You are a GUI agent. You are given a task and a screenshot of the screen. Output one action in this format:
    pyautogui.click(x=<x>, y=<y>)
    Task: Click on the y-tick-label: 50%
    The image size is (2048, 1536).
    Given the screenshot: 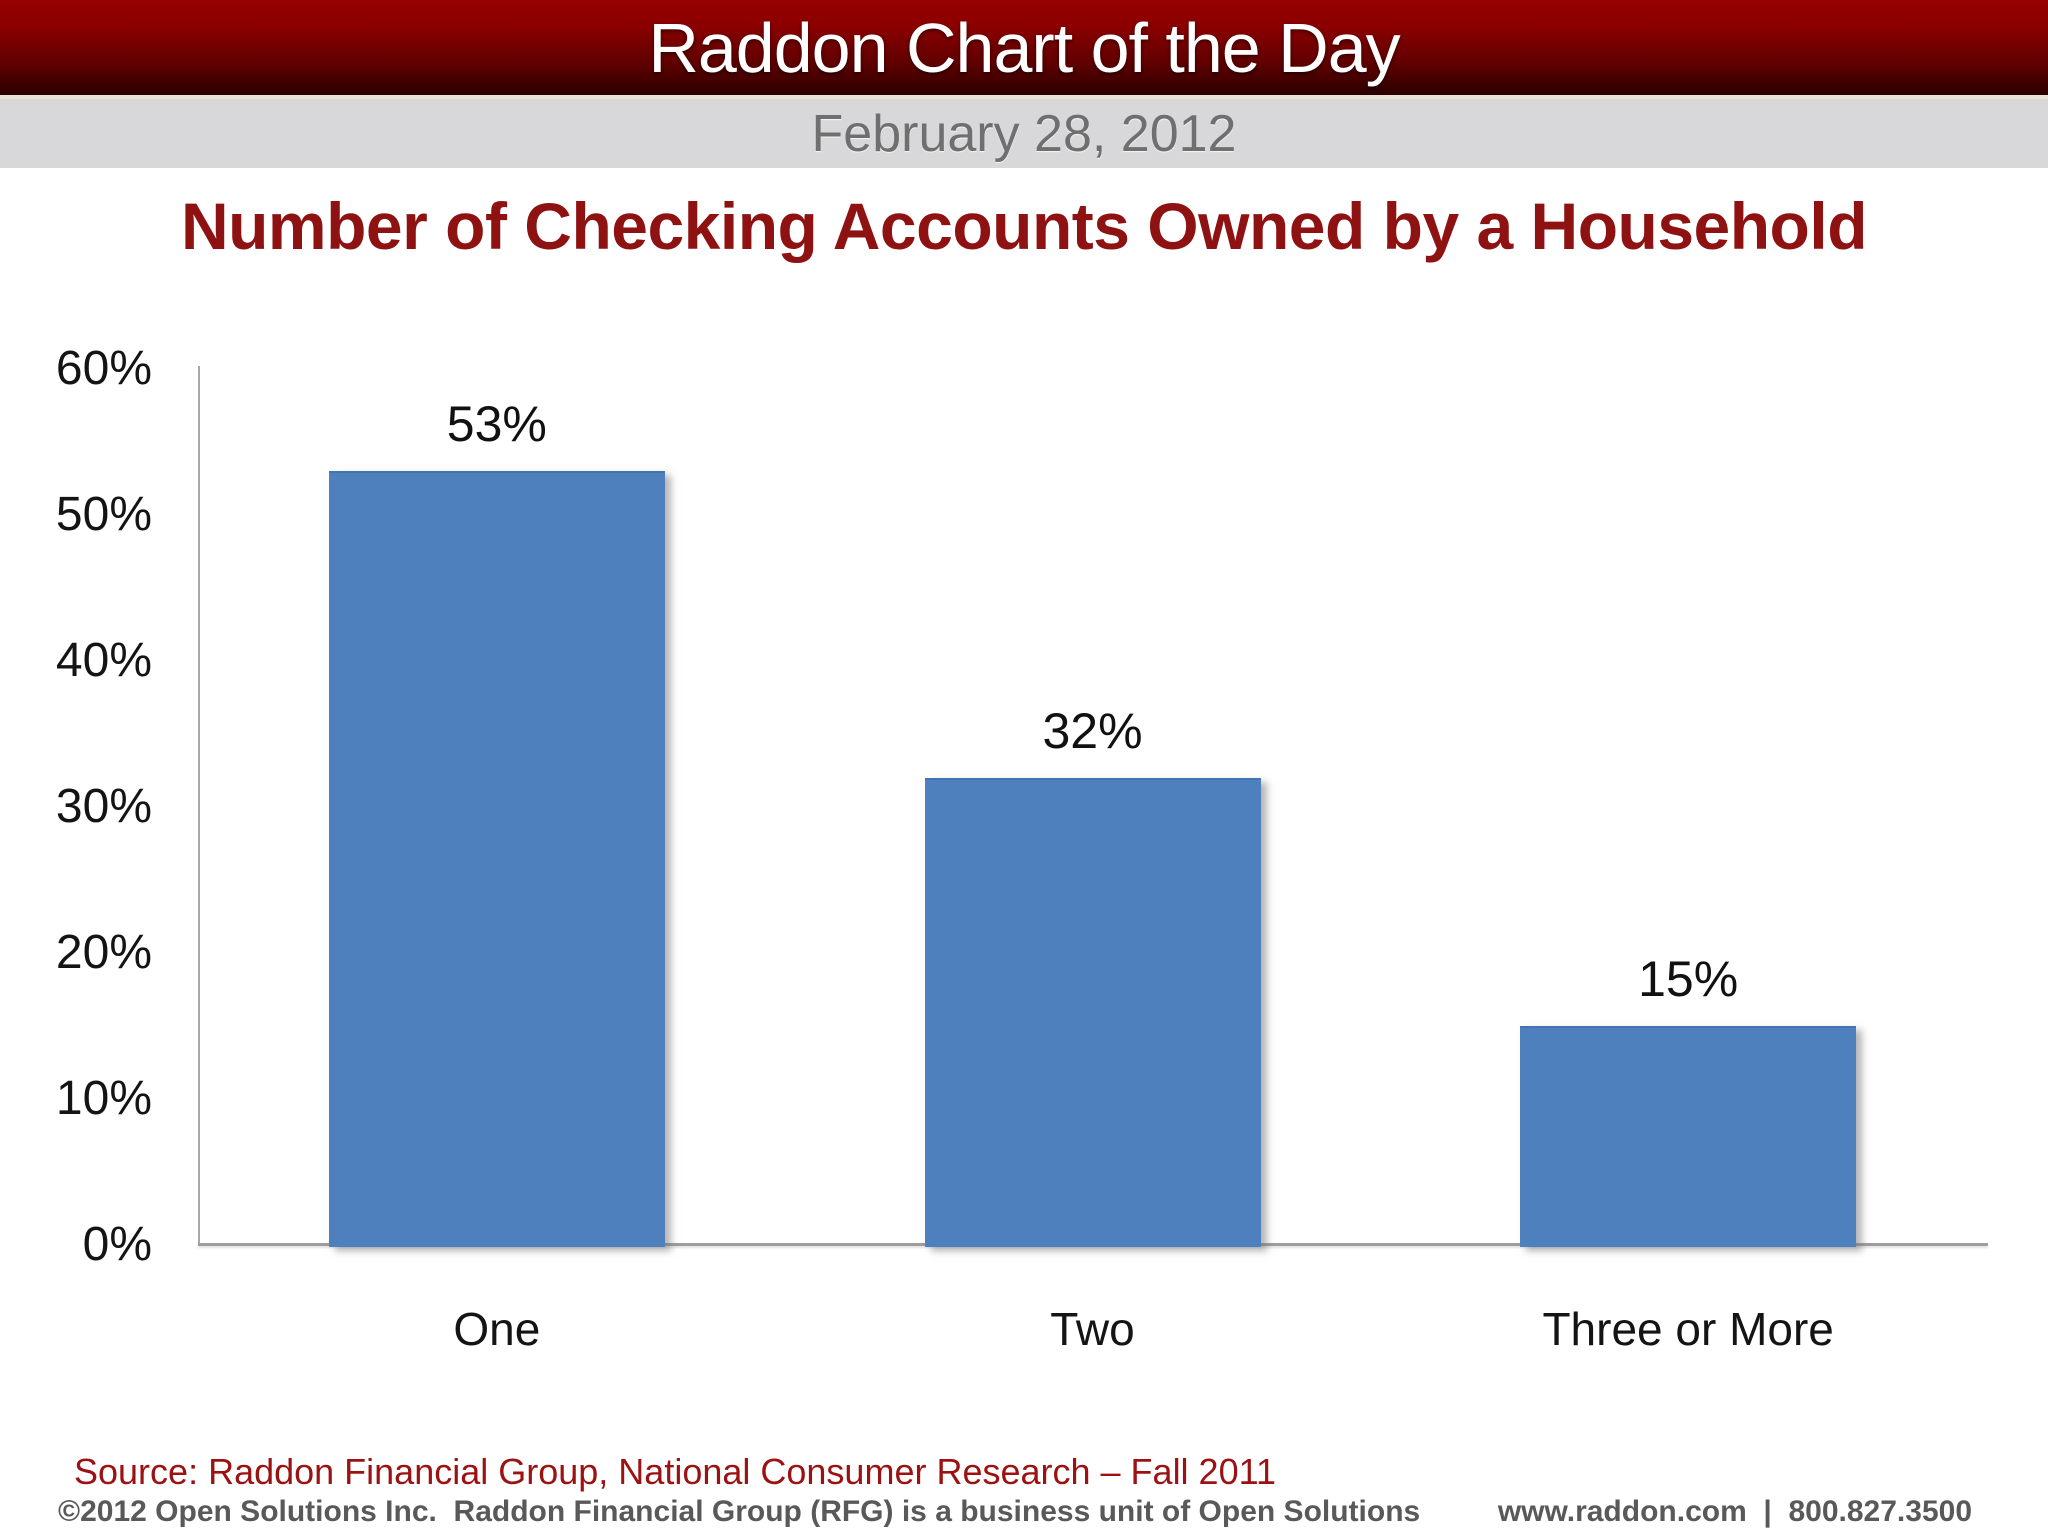 What is the action you would take?
    pyautogui.click(x=103, y=514)
    